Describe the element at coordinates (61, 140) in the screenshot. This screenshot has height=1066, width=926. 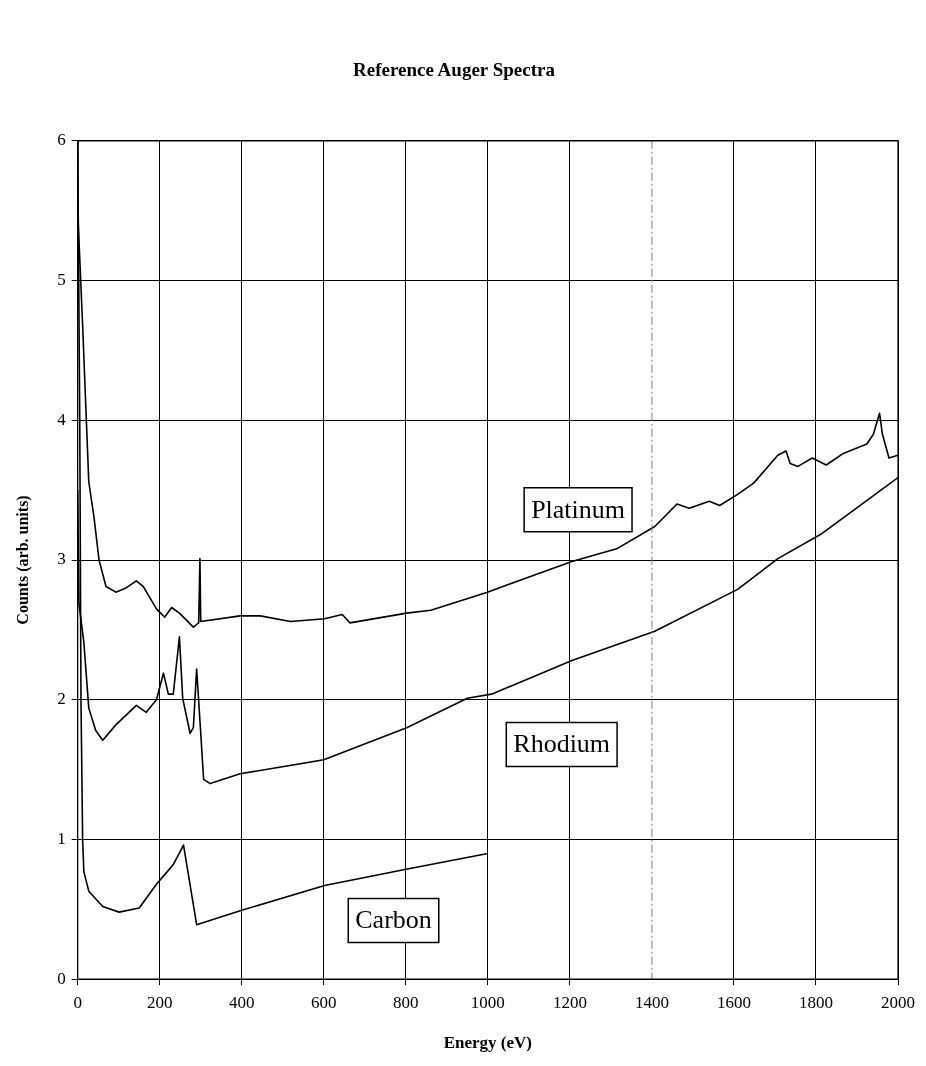
I see `y-tick-label: 6` at that location.